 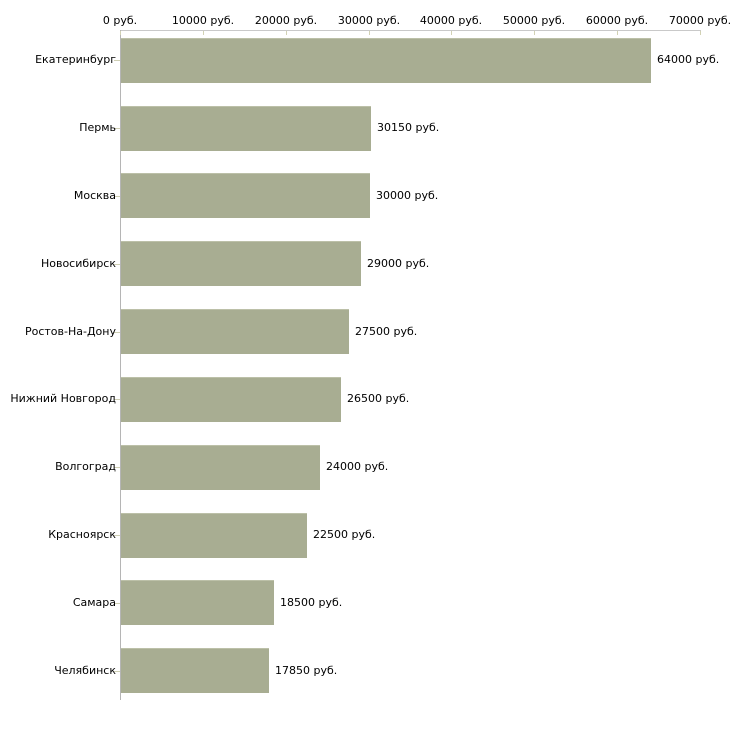 I want to click on category-label: Москва, so click(x=94, y=195).